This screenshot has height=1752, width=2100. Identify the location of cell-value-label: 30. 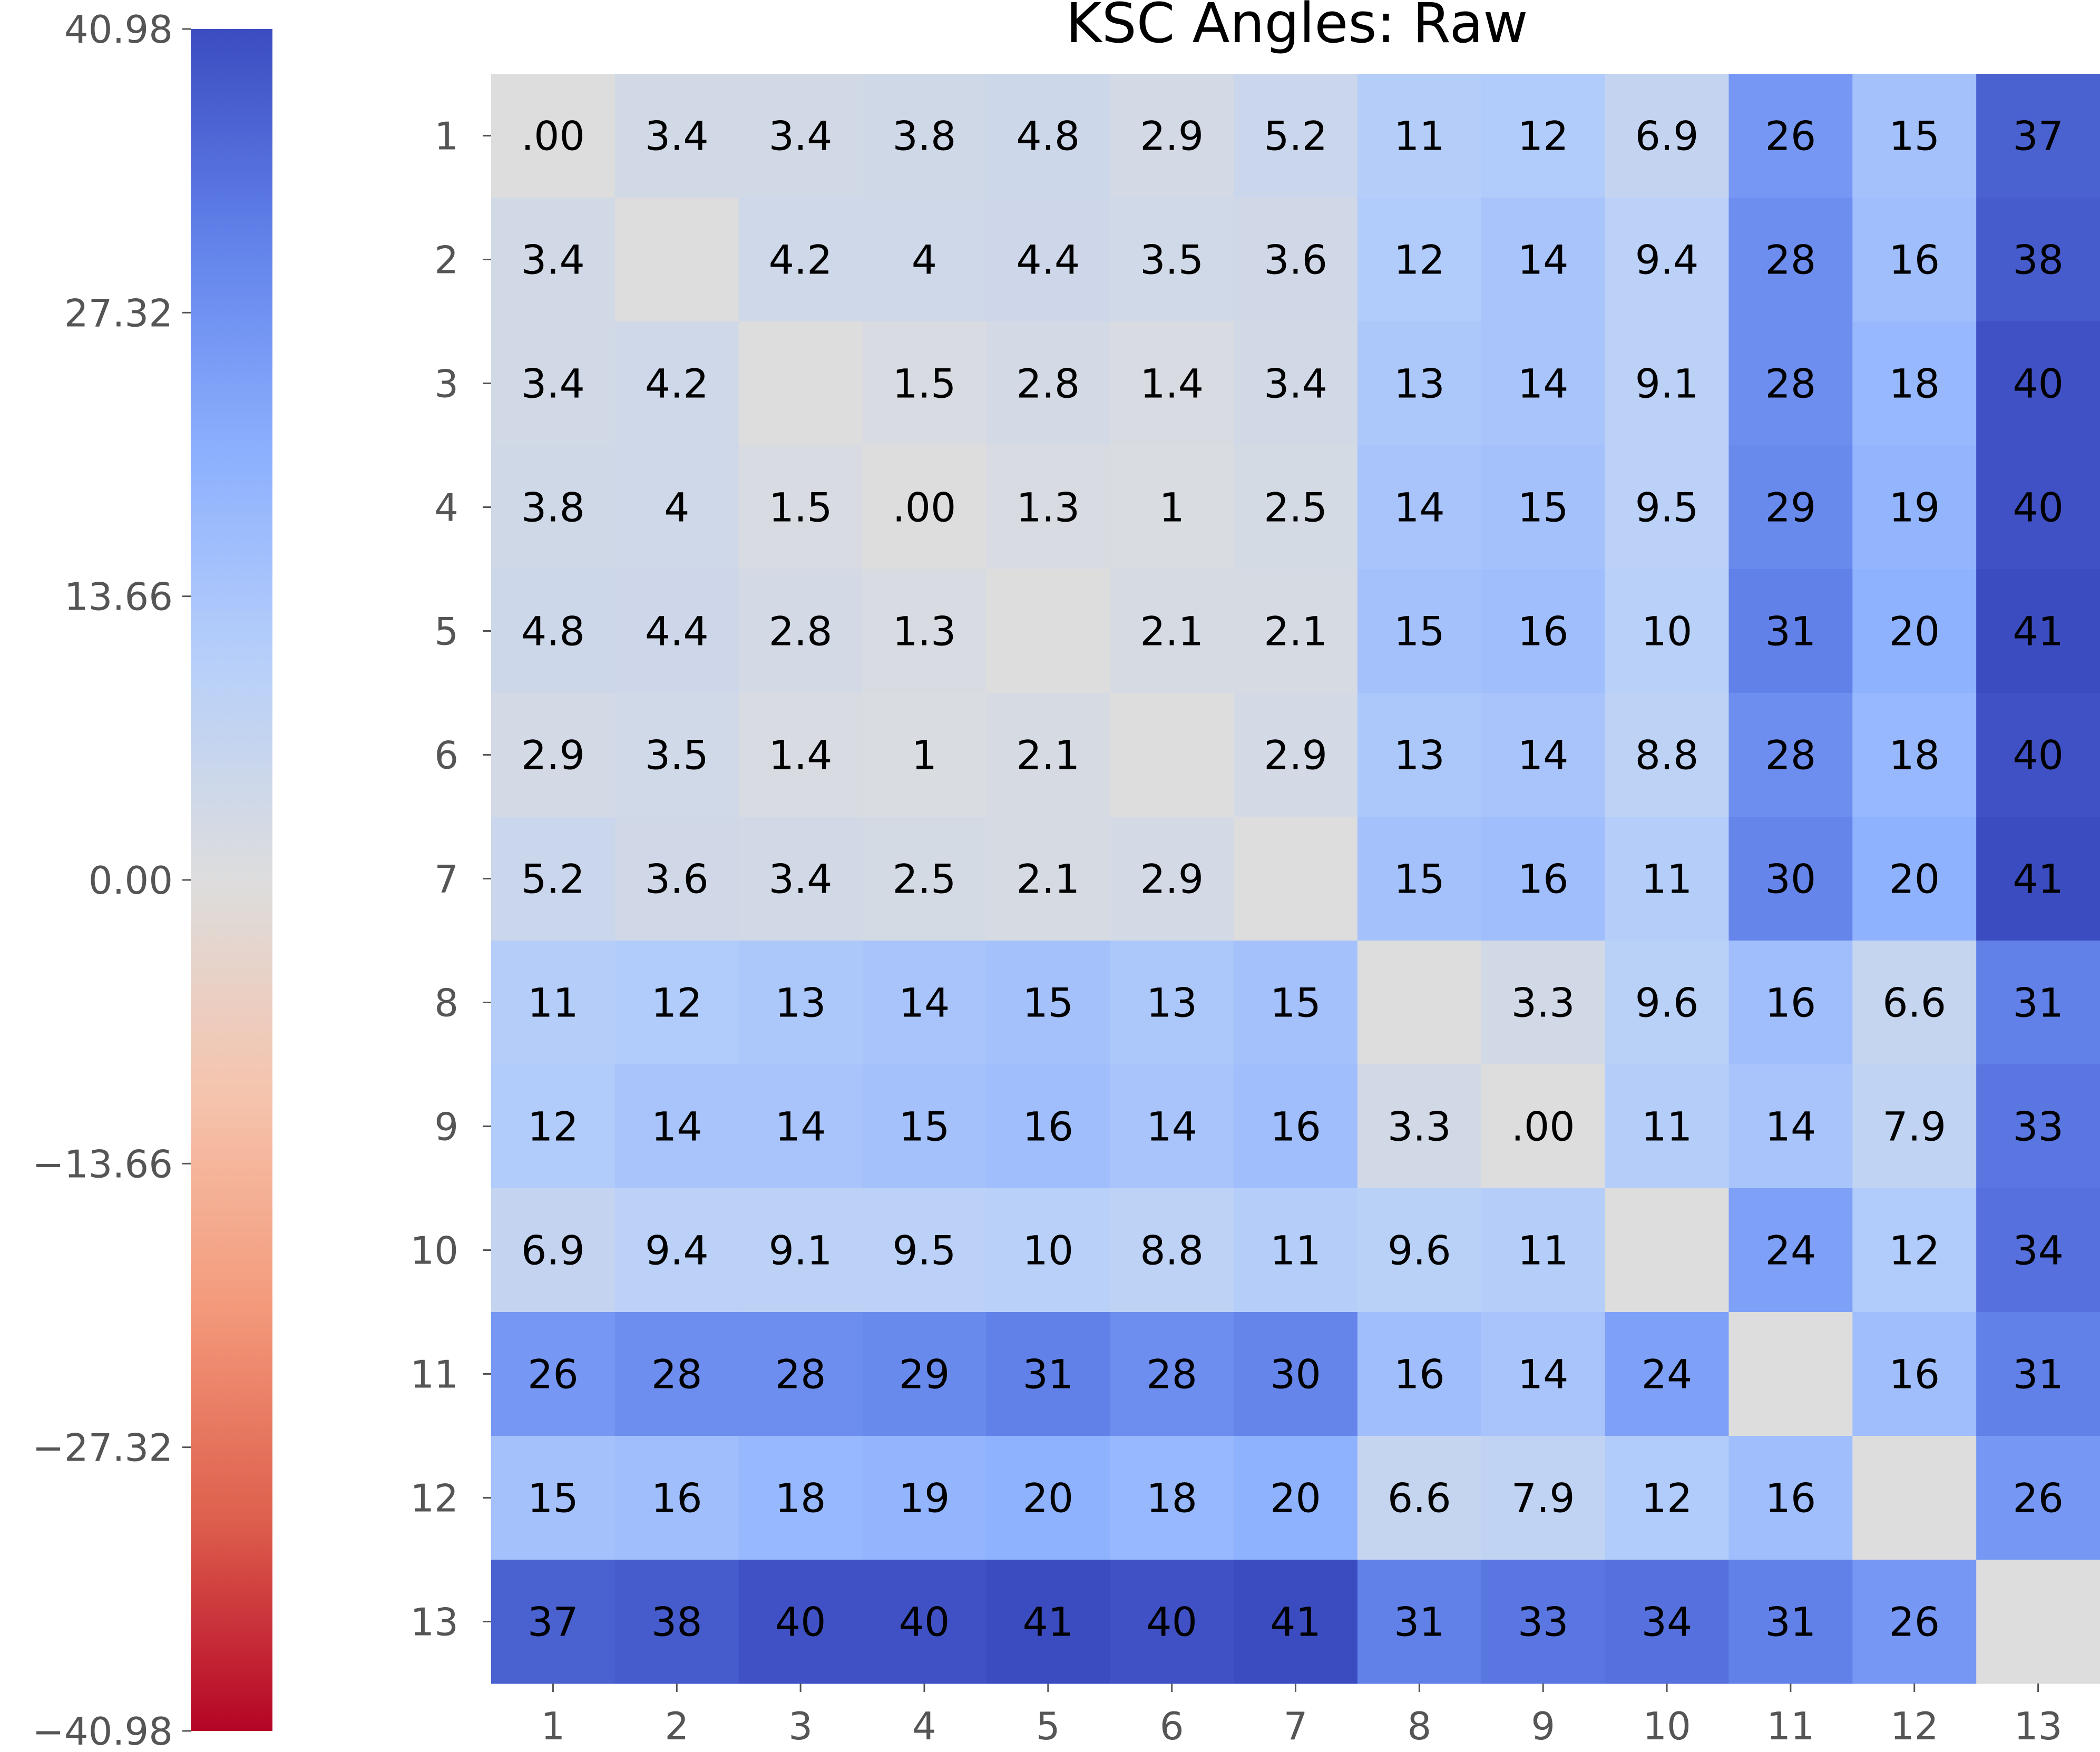
(1790, 879).